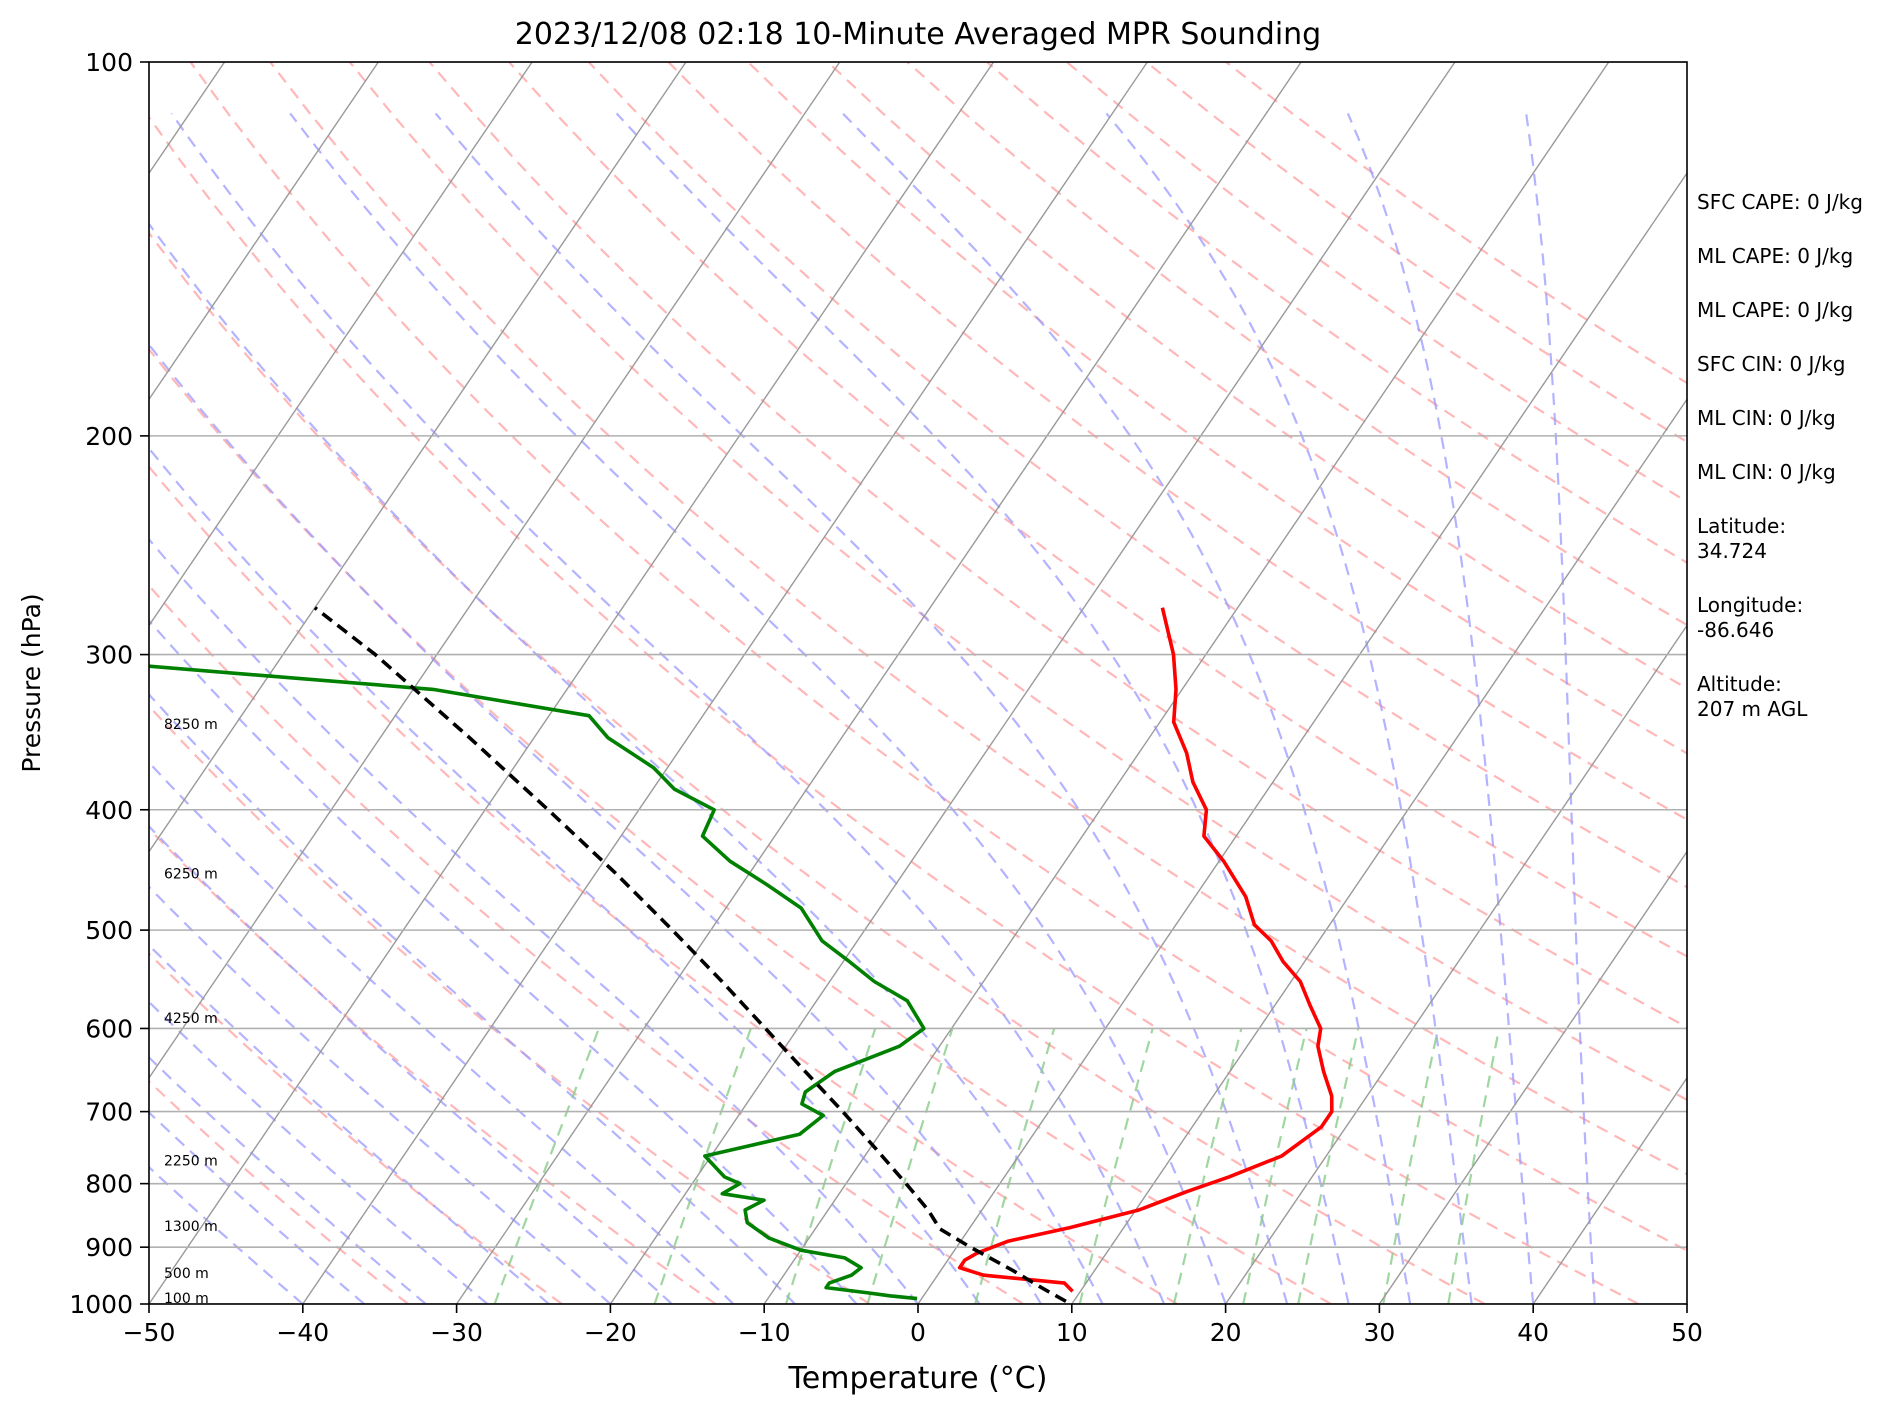 The height and width of the screenshot is (1406, 1893). What do you see at coordinates (1226, 1332) in the screenshot?
I see `x-tick-label: 20` at bounding box center [1226, 1332].